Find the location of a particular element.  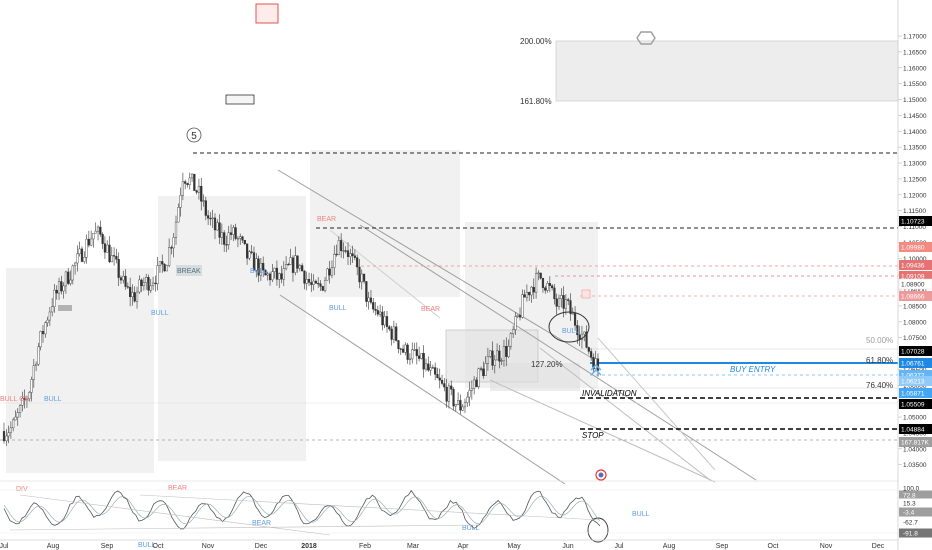

y-tick-label: 1.12000 is located at coordinates (915, 195).